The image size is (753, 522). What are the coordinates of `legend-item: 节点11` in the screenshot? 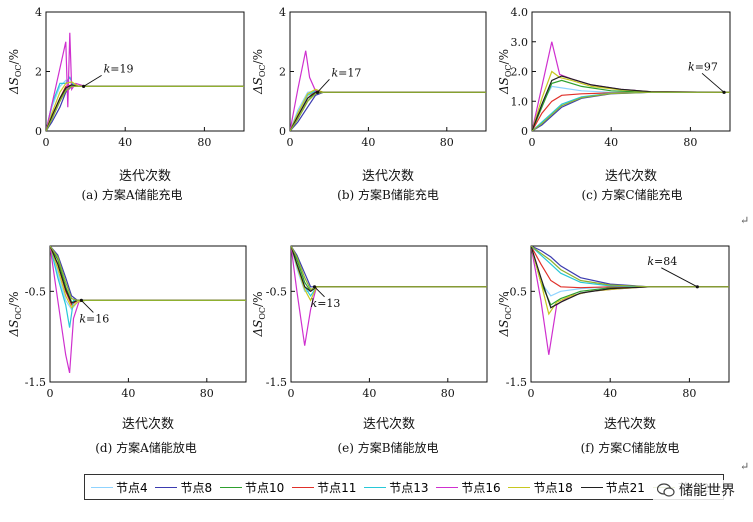 It's located at (324, 487).